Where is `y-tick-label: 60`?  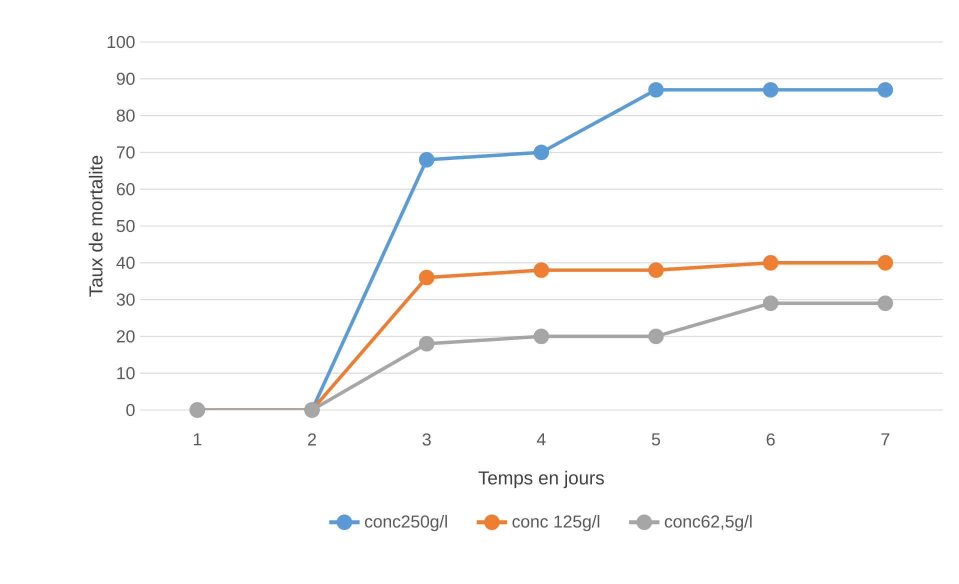
y-tick-label: 60 is located at coordinates (125, 189).